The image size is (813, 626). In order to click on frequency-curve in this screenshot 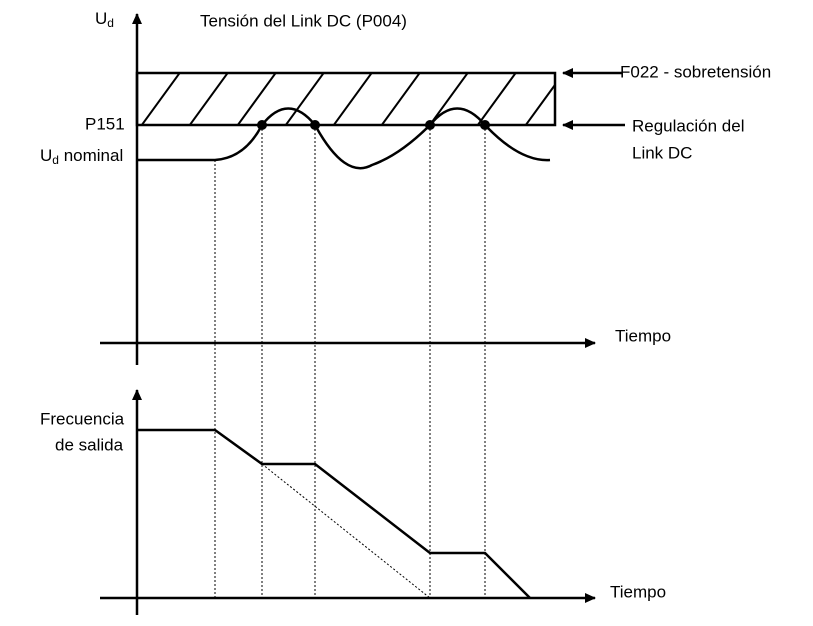, I will do `click(334, 513)`.